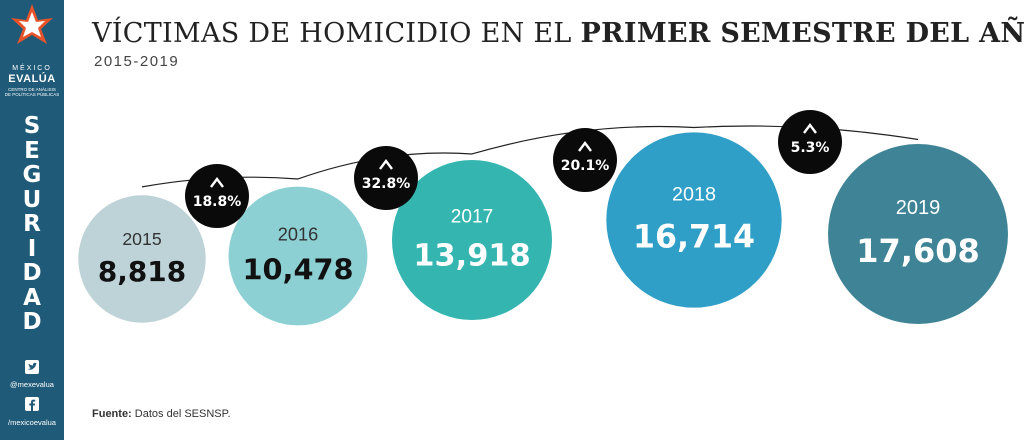 The height and width of the screenshot is (440, 1024). I want to click on year-label: 2019, so click(918, 208).